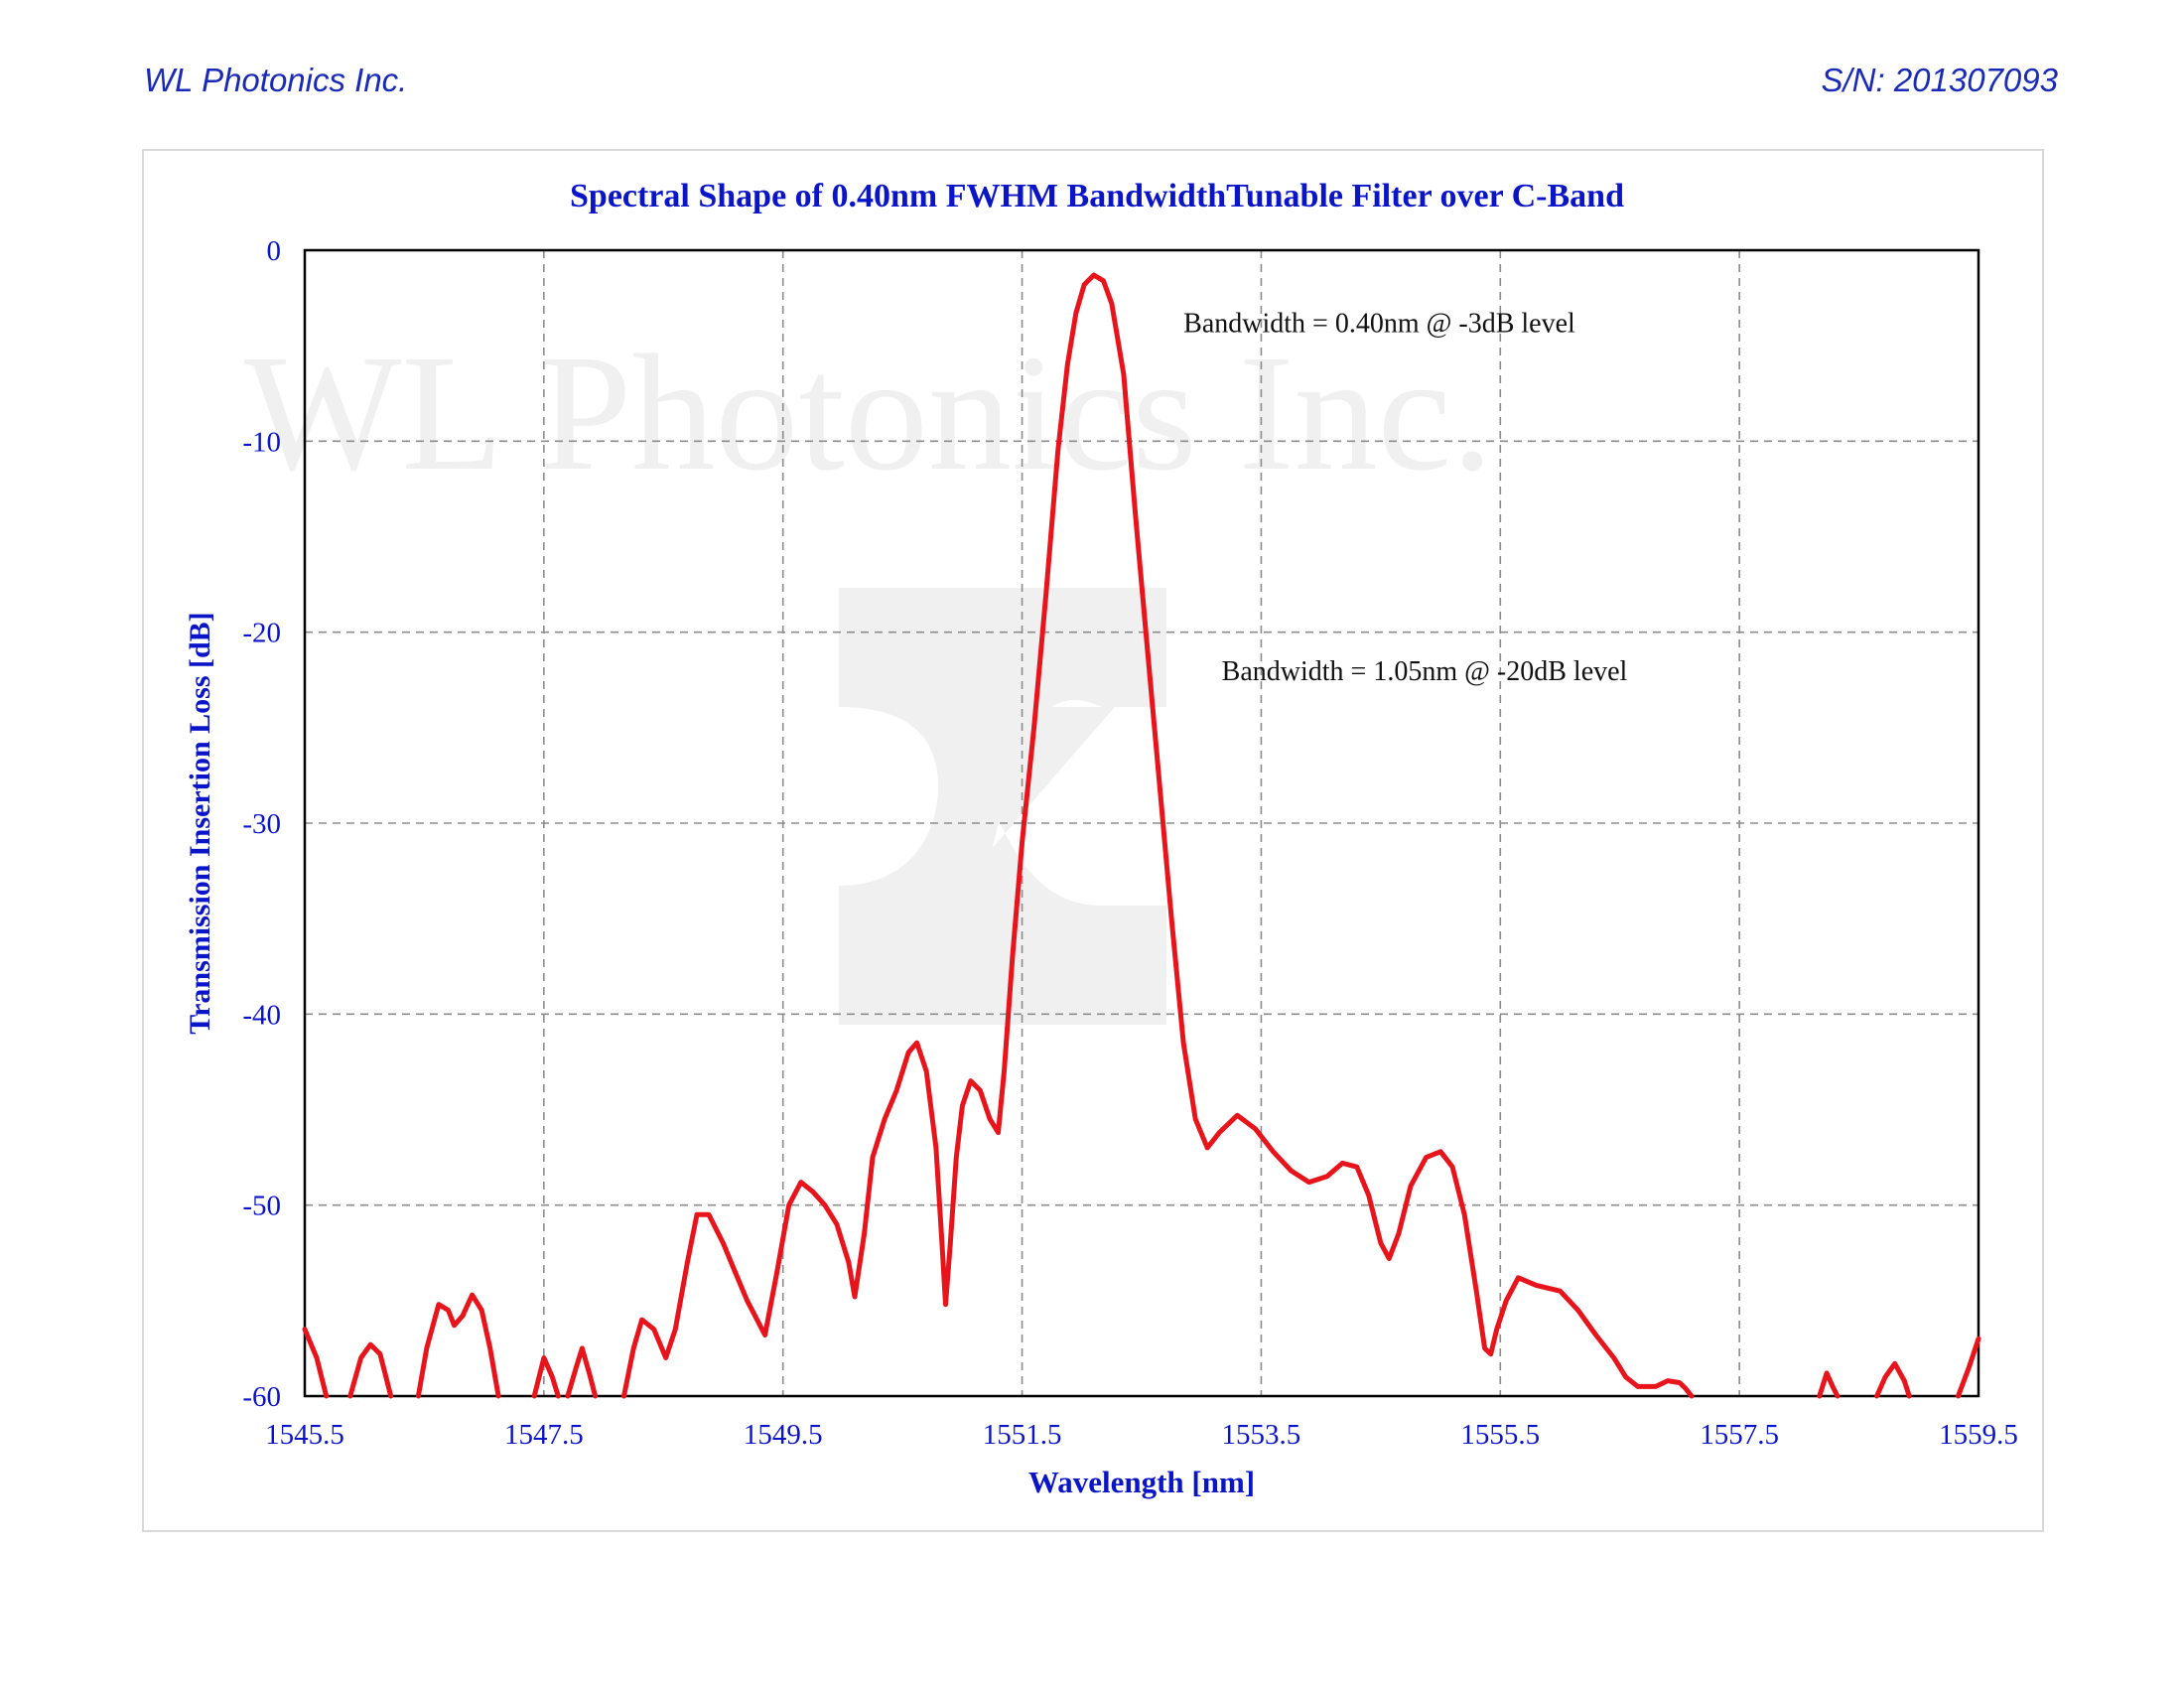  I want to click on y-tick-label: -40, so click(261, 1015).